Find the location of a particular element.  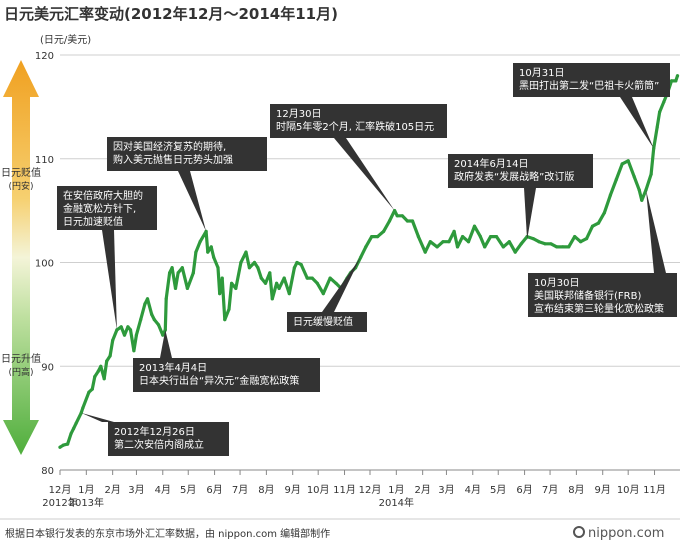

x-tick-label: 12月 is located at coordinates (370, 490).